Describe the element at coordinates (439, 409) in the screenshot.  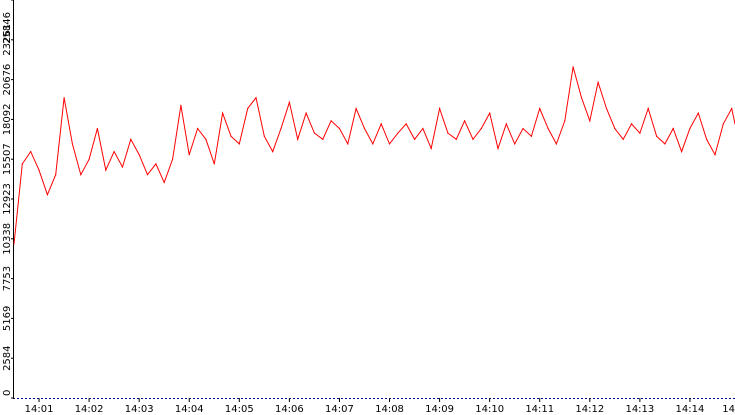
I see `x-tick-label: 14:09` at that location.